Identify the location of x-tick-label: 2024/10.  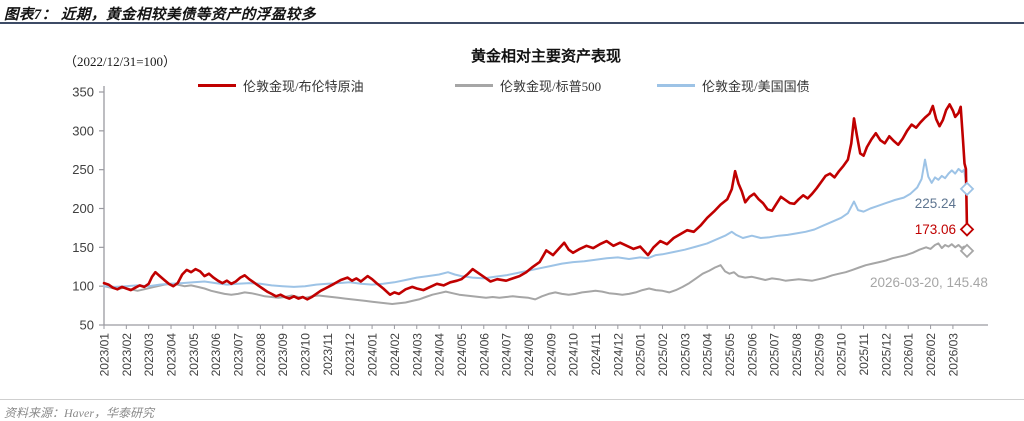
(574, 355).